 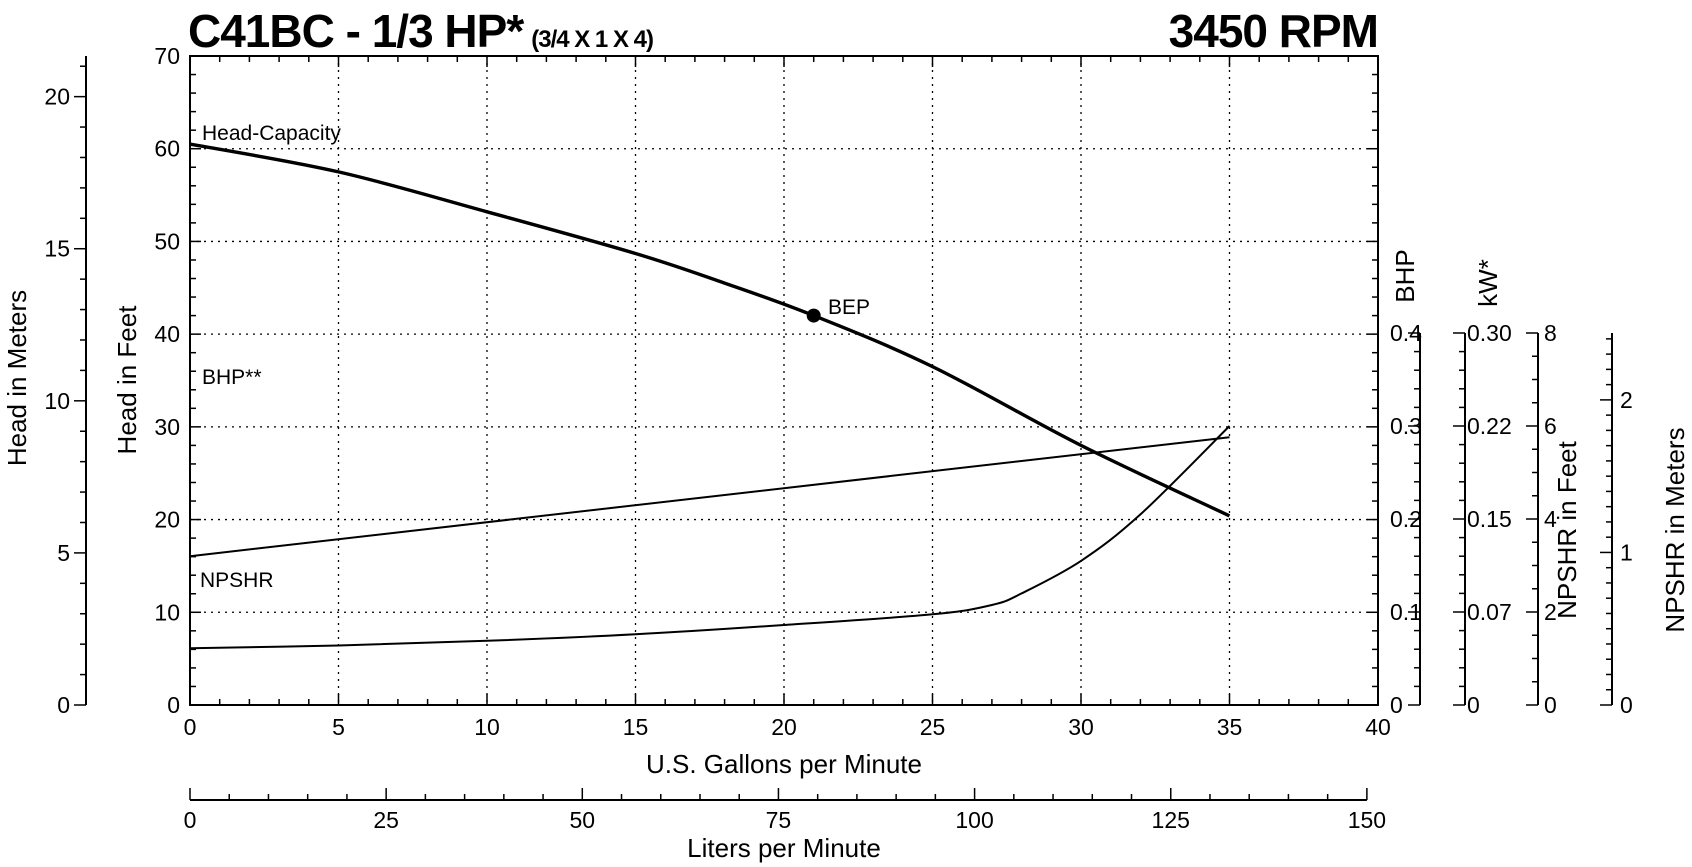 I want to click on series-label-npshr: NPSHR, so click(x=237, y=580).